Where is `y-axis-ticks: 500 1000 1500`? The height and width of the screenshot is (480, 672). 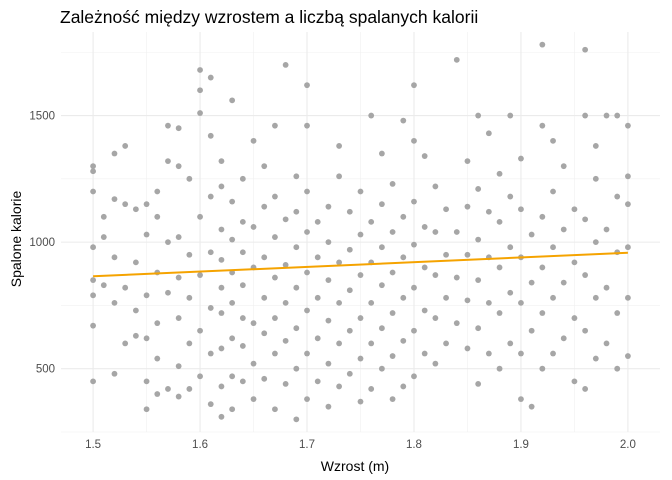
y-axis-ticks: 500 1000 1500 is located at coordinates (42, 243).